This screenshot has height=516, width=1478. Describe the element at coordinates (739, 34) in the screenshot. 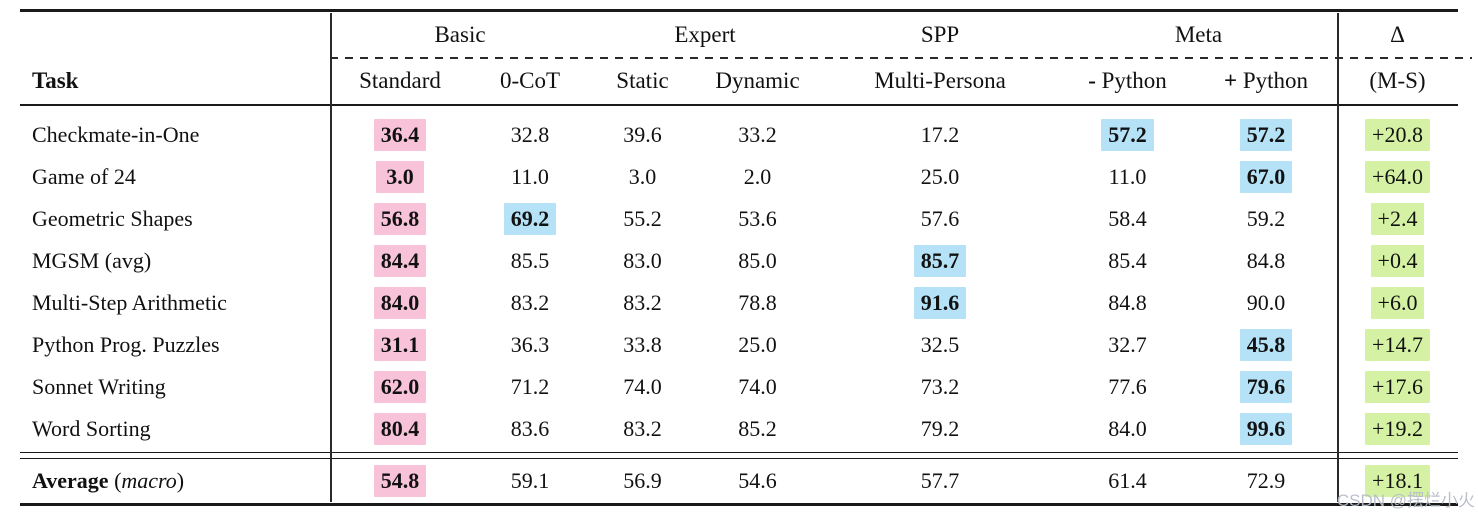

I see `group-header-row: Basic Expert SPP Meta Δ` at that location.